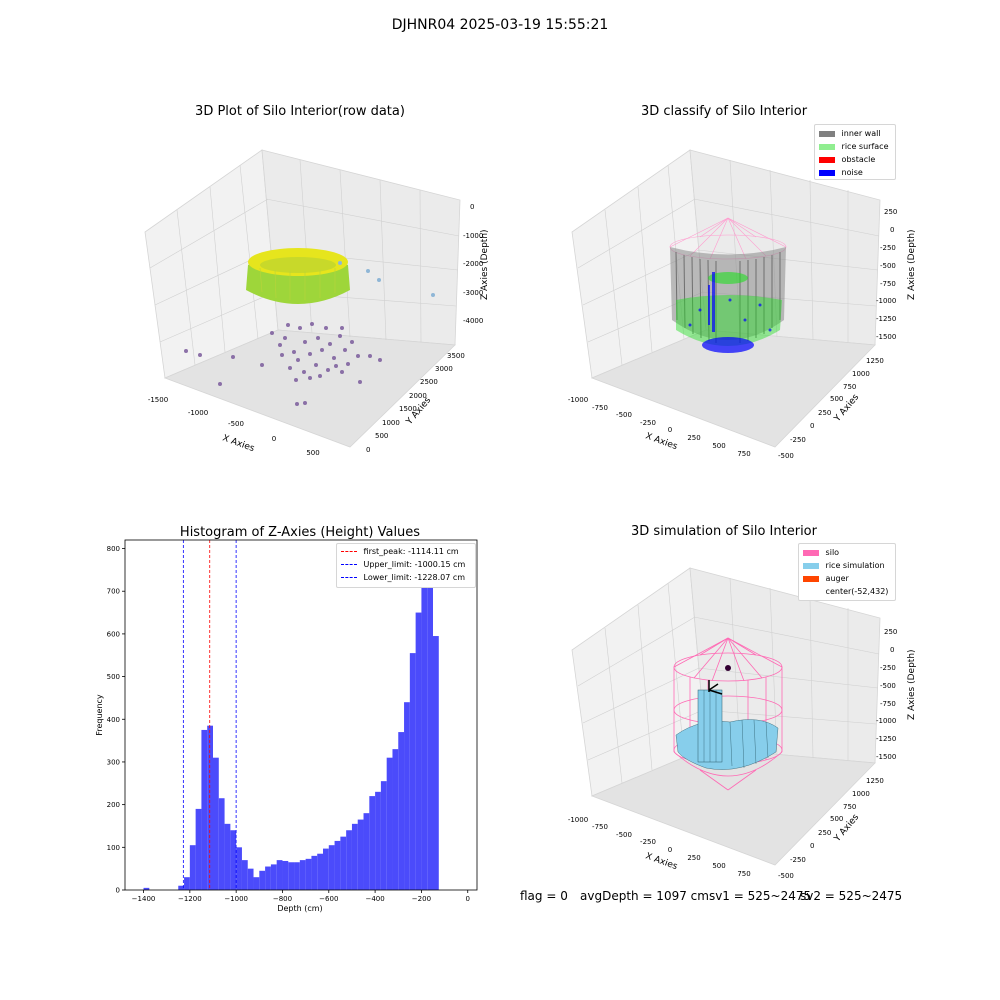 This screenshot has height=1000, width=1000. What do you see at coordinates (349, 564) in the screenshot?
I see `legend-line` at bounding box center [349, 564].